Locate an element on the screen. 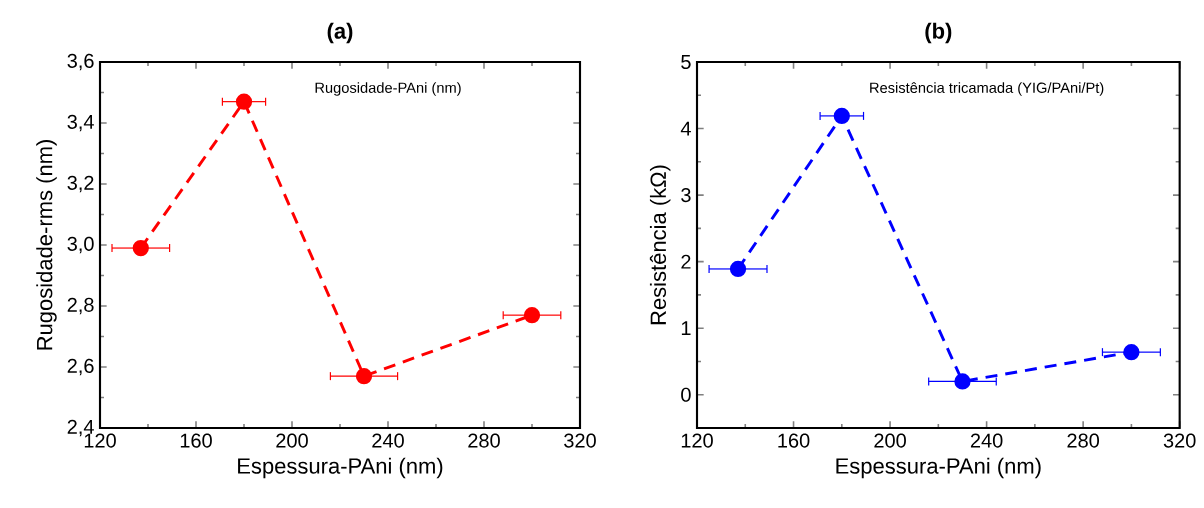 The height and width of the screenshot is (508, 1204). y-tick-label: 5 is located at coordinates (686, 62).